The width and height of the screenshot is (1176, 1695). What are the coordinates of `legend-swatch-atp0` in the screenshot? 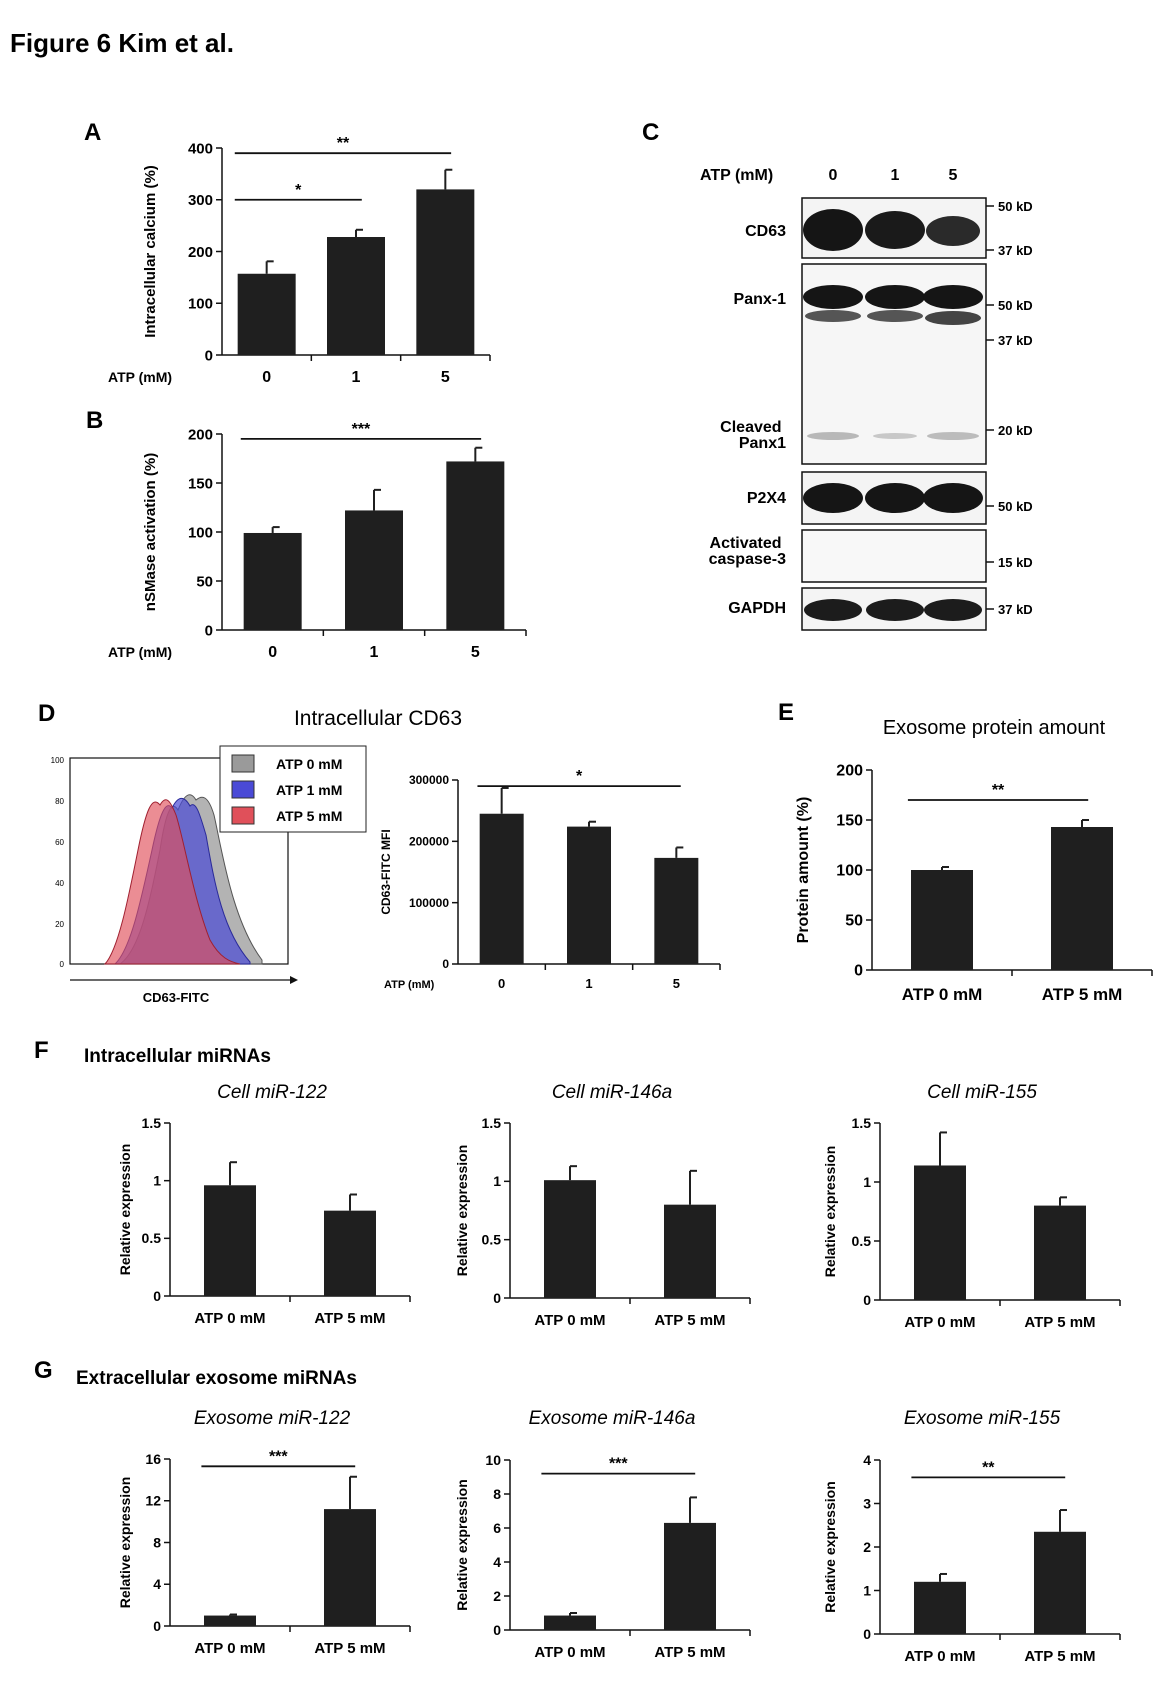 It's located at (243, 763).